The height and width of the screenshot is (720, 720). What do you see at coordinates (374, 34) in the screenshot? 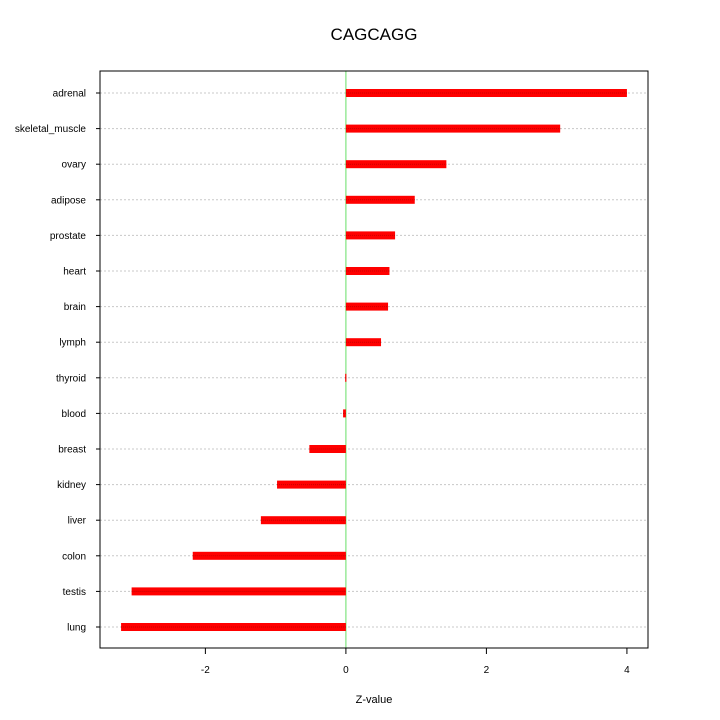
I see `chart-title: CAGCAGG` at bounding box center [374, 34].